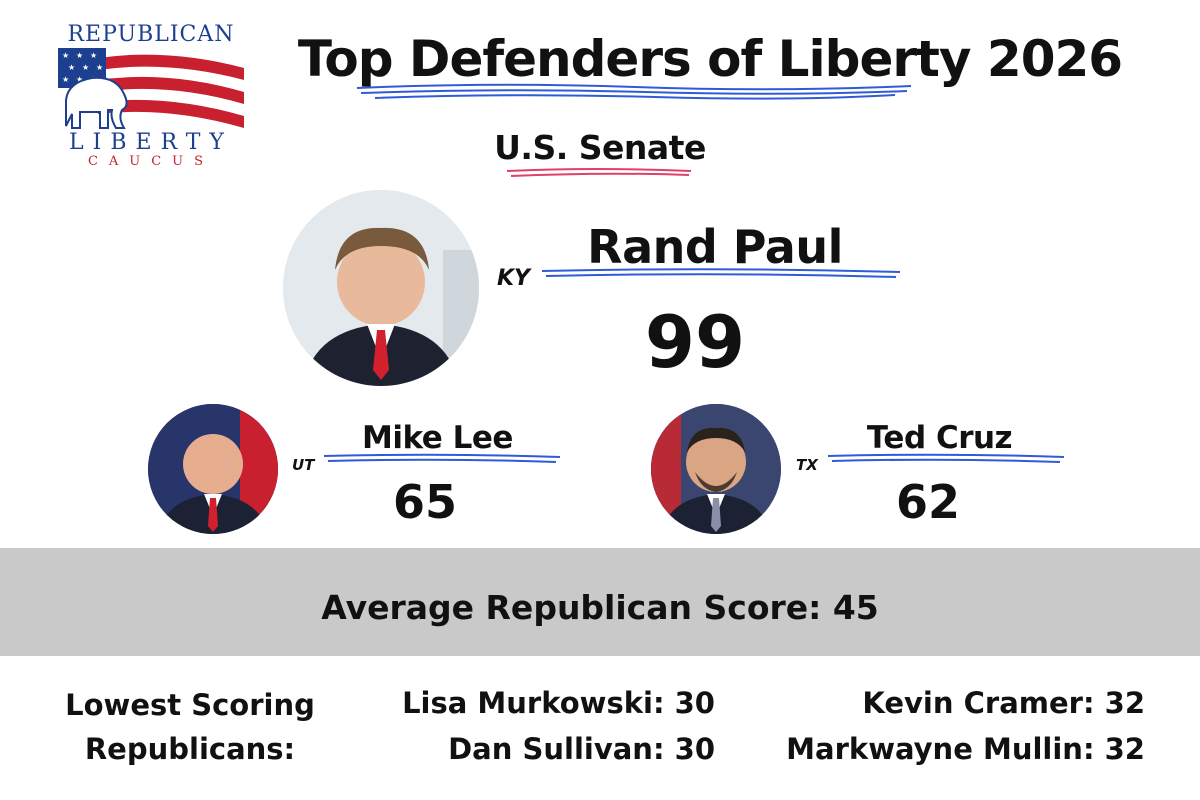 The image size is (1200, 800). I want to click on avatar-featured, so click(381, 288).